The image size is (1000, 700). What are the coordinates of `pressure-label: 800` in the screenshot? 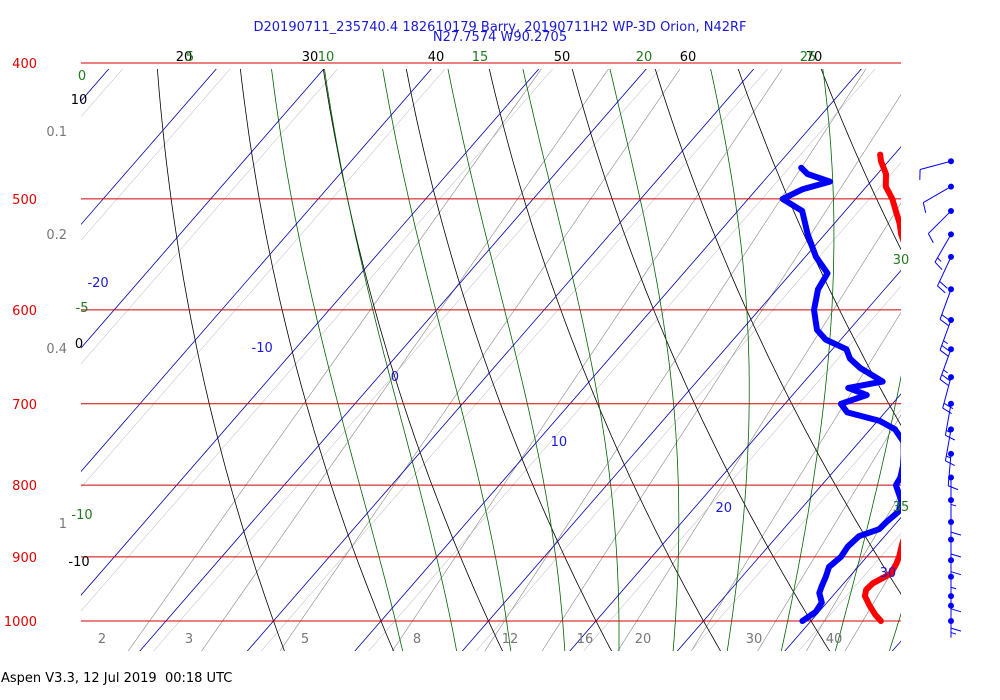 It's located at (24, 486).